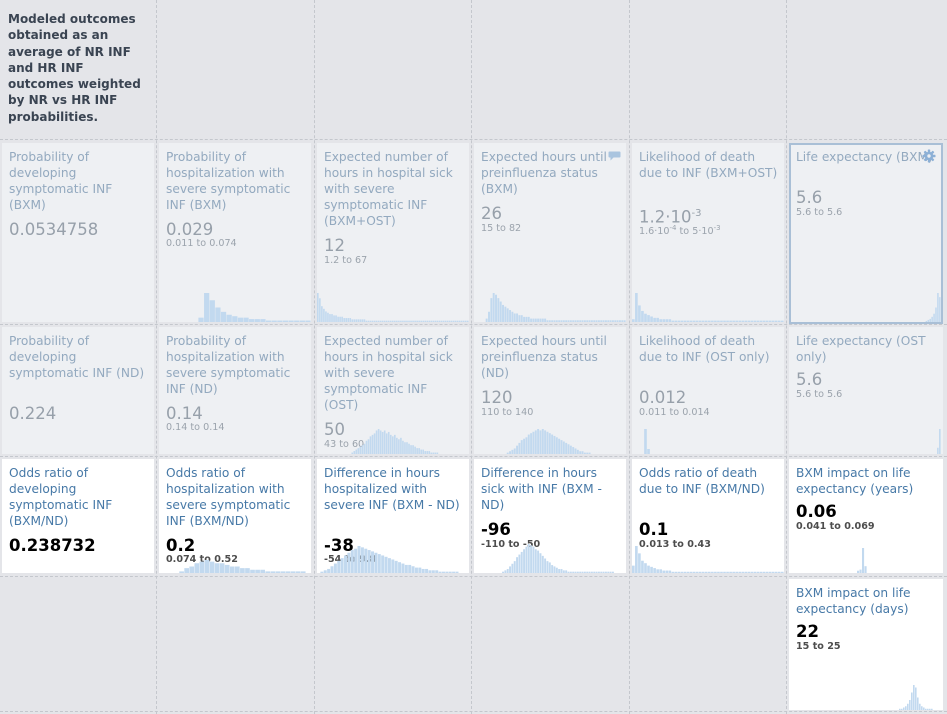  I want to click on grid-divider, so click(629, 357).